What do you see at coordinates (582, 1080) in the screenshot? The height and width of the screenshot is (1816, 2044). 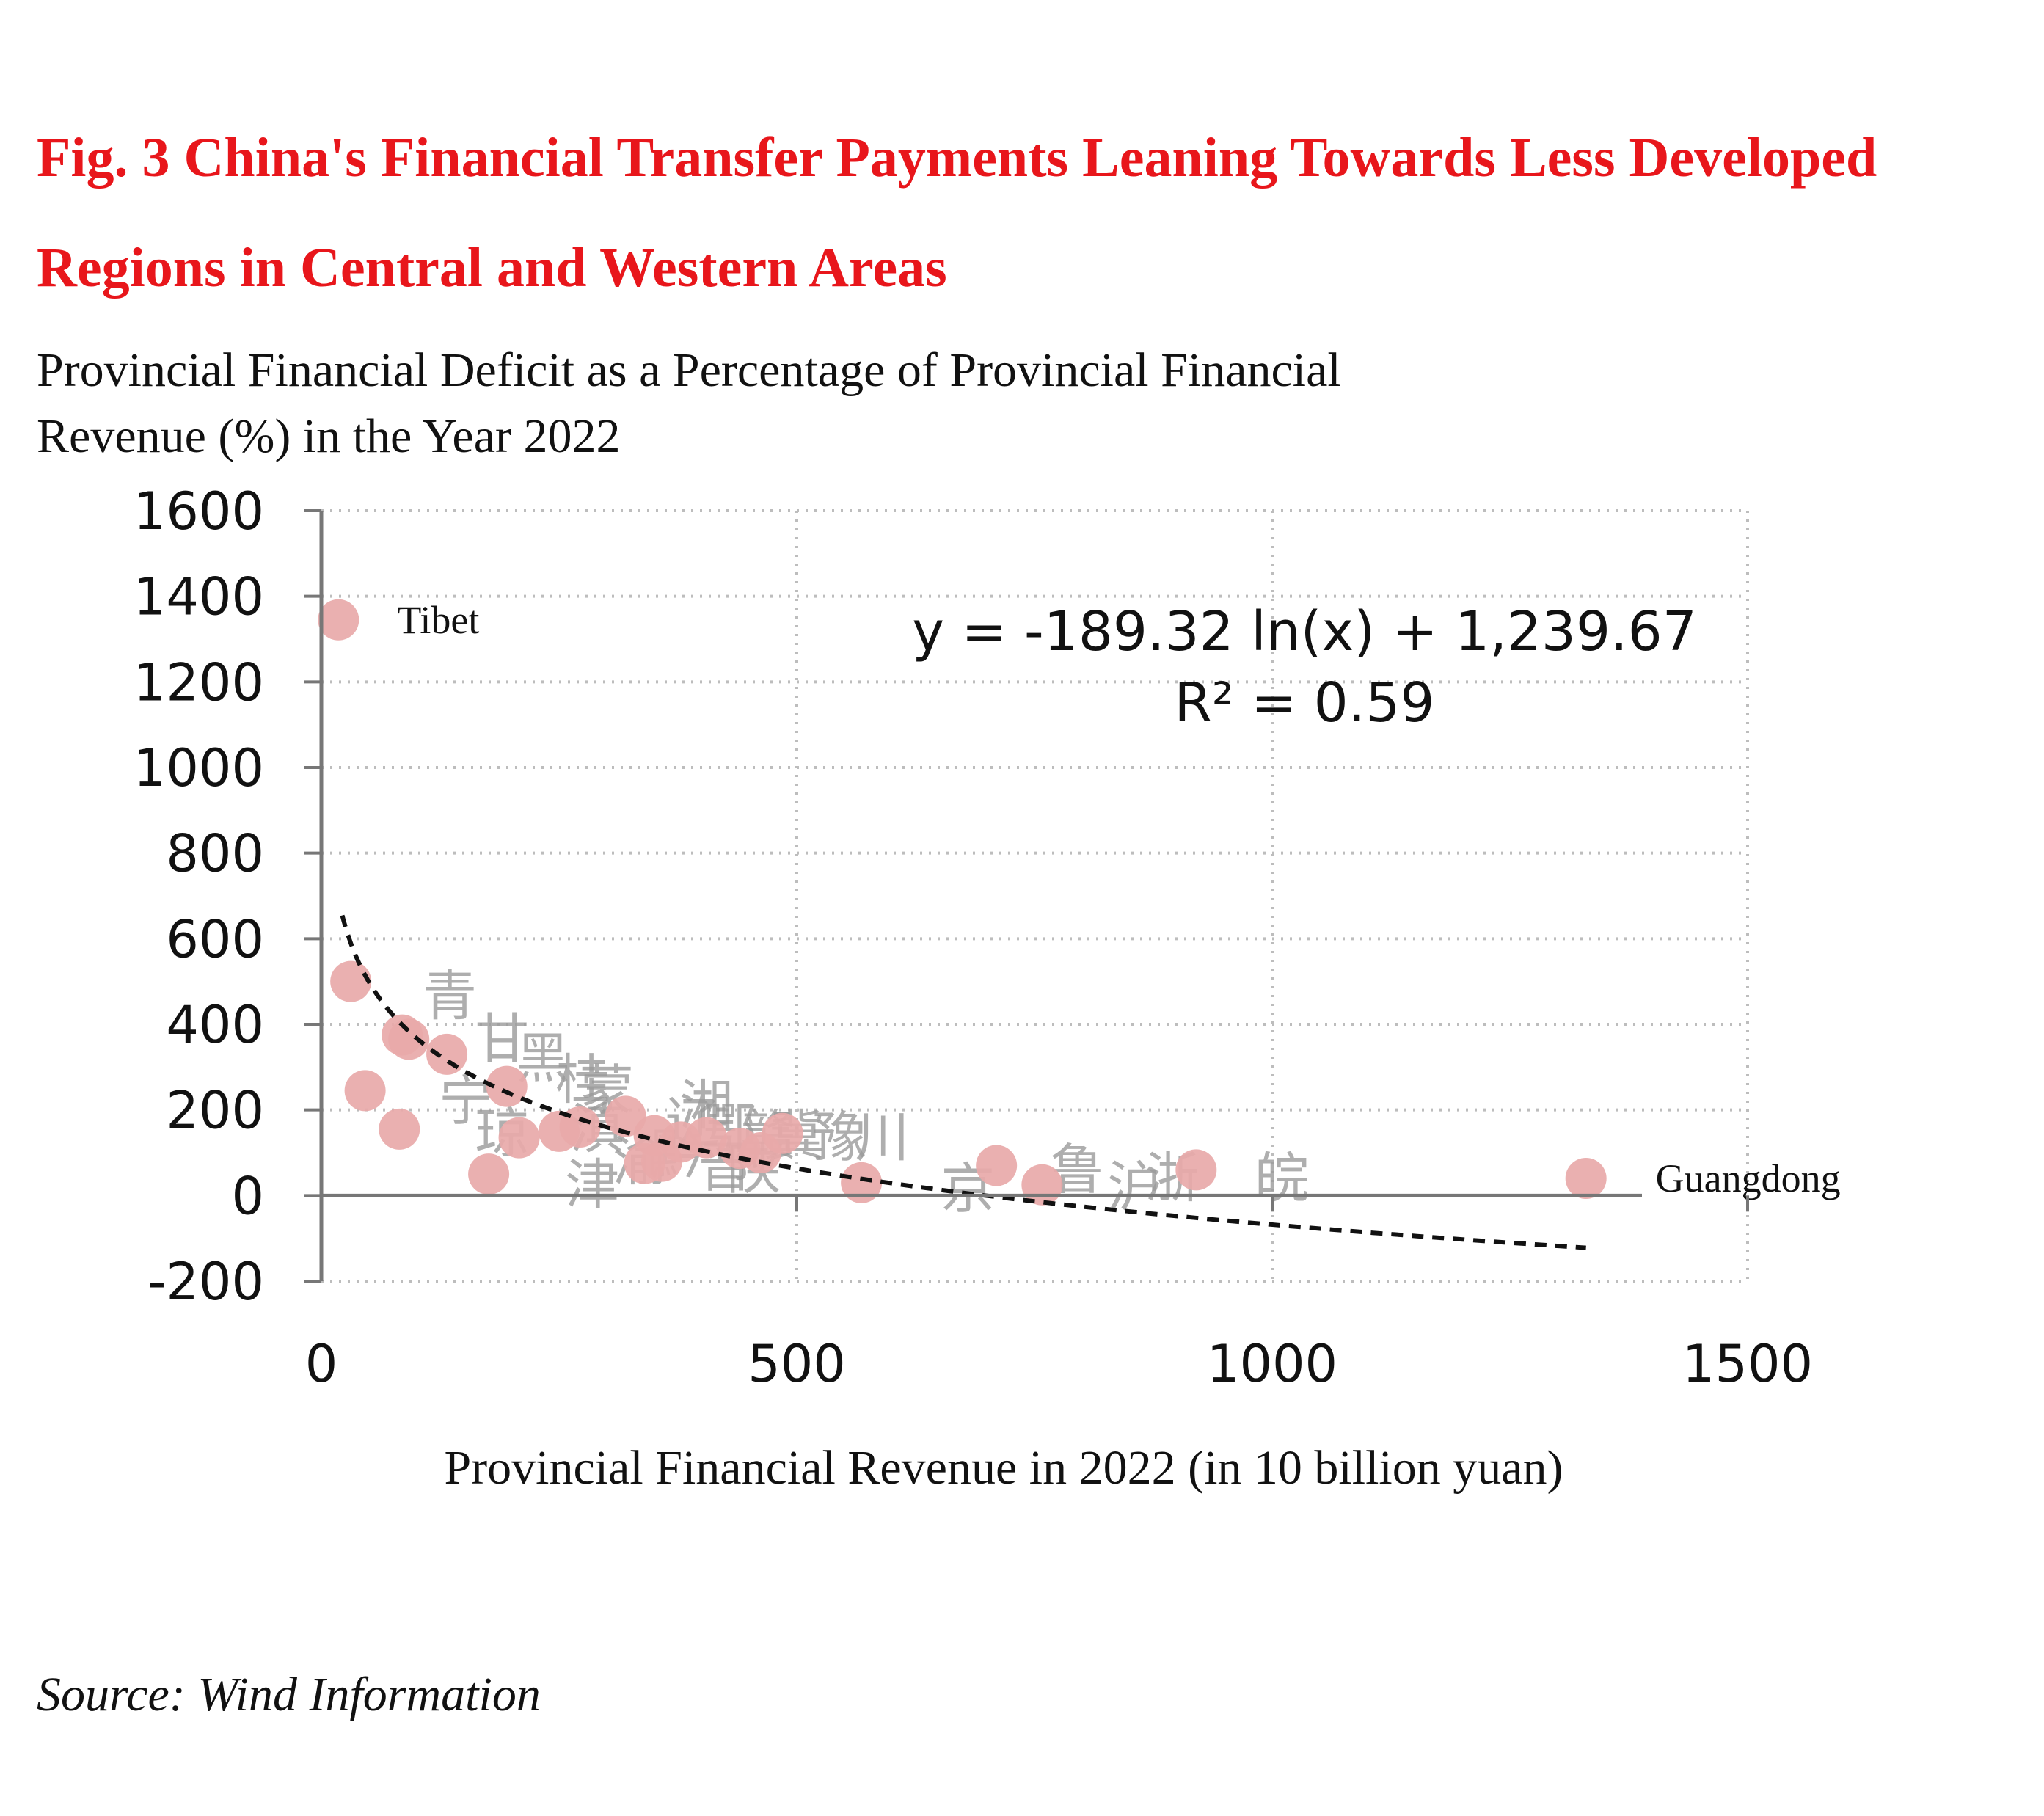 I see `province-label: 桂` at bounding box center [582, 1080].